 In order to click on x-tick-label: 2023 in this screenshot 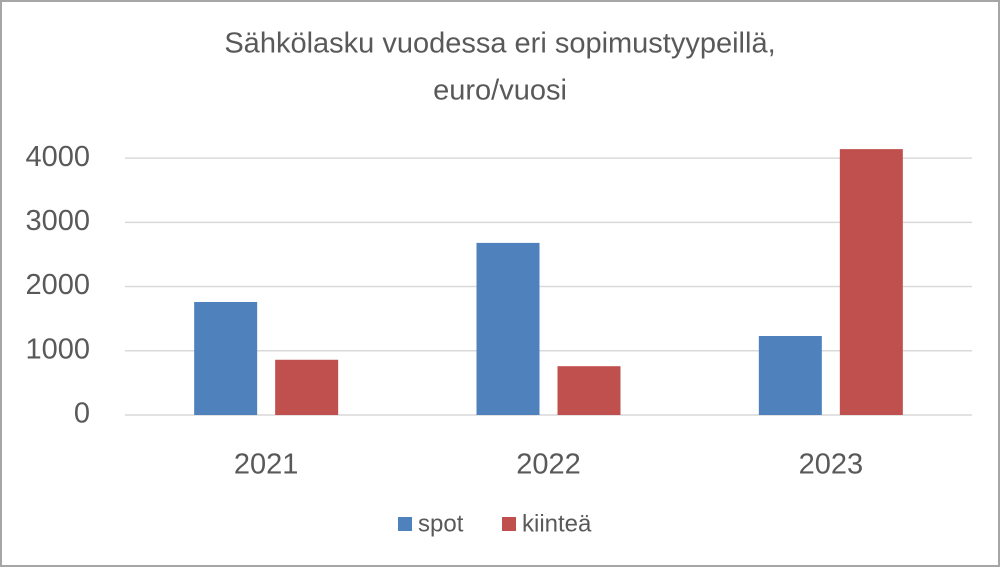, I will do `click(831, 465)`.